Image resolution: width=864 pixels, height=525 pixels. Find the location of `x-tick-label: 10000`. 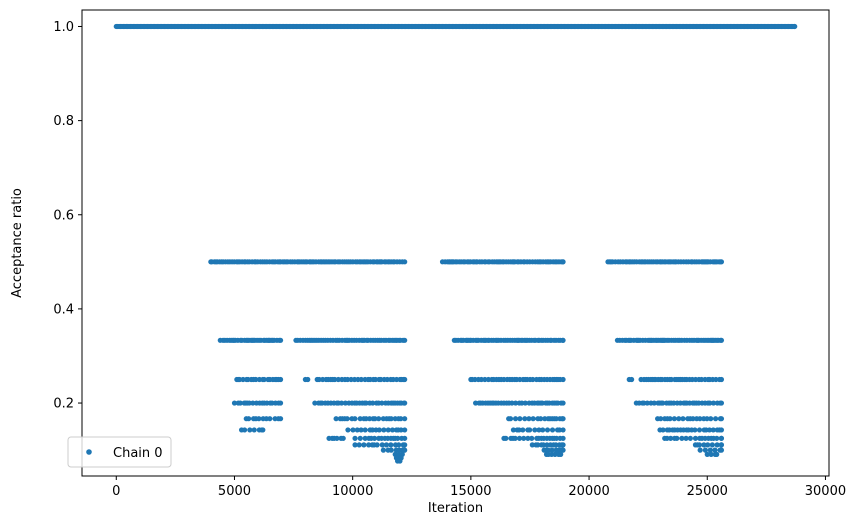

x-tick-label: 10000 is located at coordinates (352, 491).